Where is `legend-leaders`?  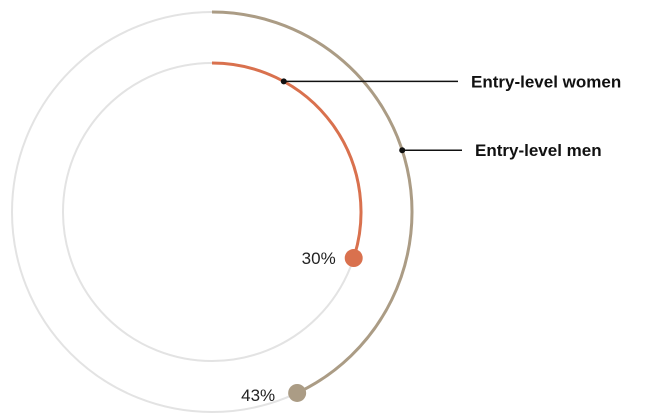
legend-leaders is located at coordinates (371, 116).